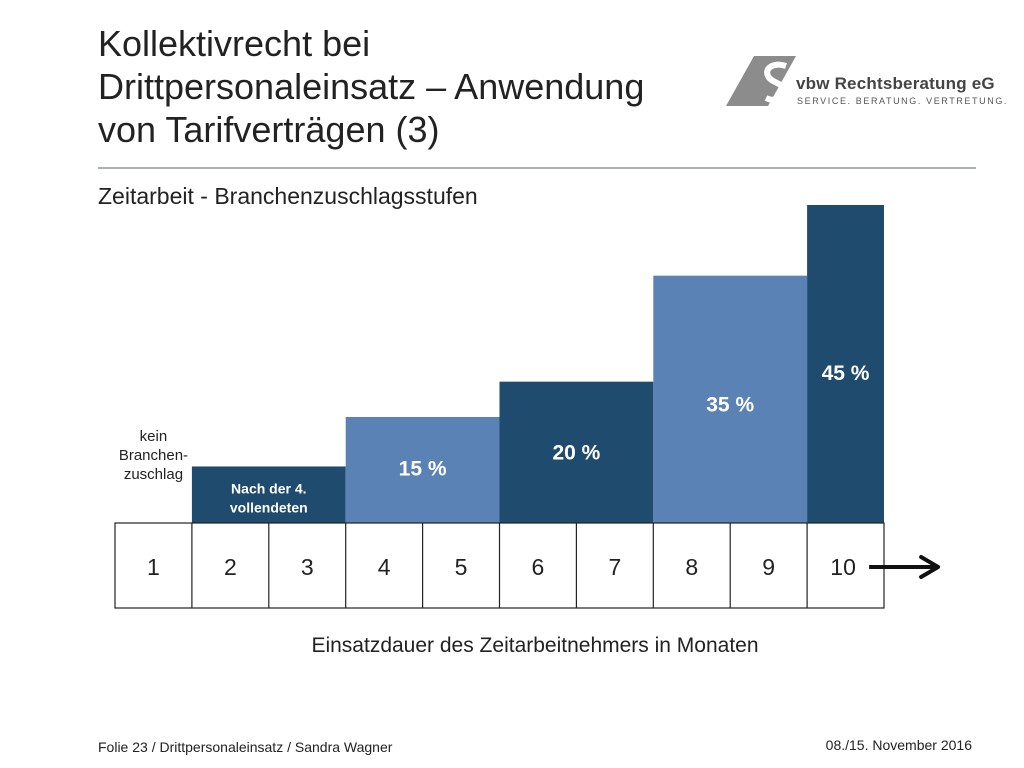  I want to click on bar-label-2-line-1: Nach der 4., so click(268, 488).